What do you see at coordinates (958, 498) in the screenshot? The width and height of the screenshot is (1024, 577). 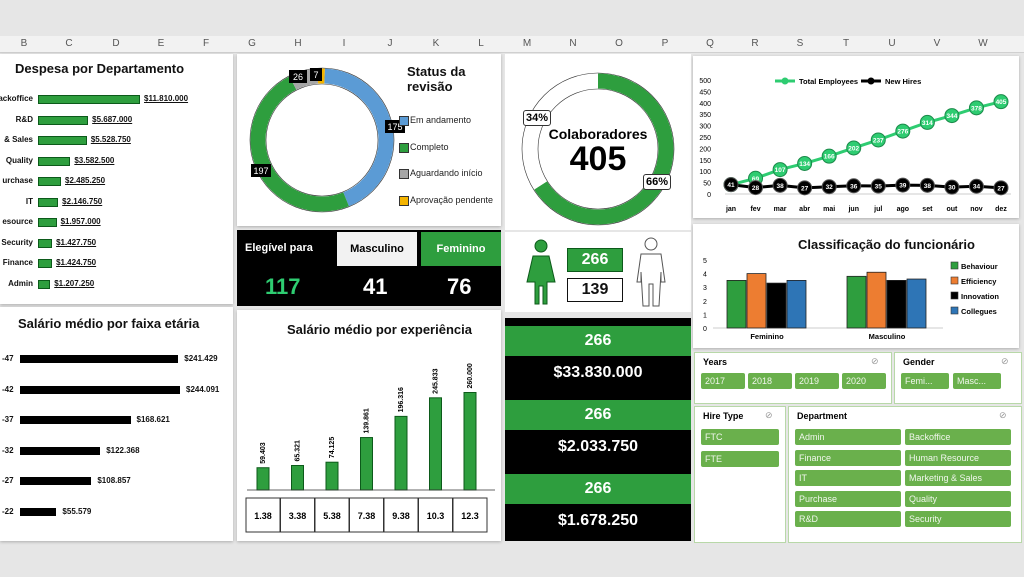 I see `slicer-item: Quality` at bounding box center [958, 498].